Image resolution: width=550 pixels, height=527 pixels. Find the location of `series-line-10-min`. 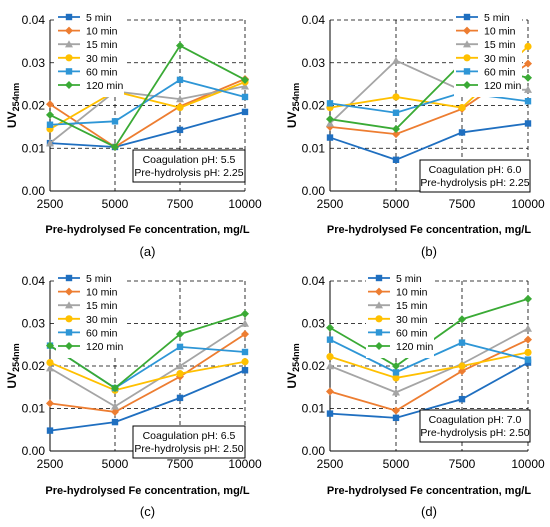

series-line-10-min is located at coordinates (429, 375).